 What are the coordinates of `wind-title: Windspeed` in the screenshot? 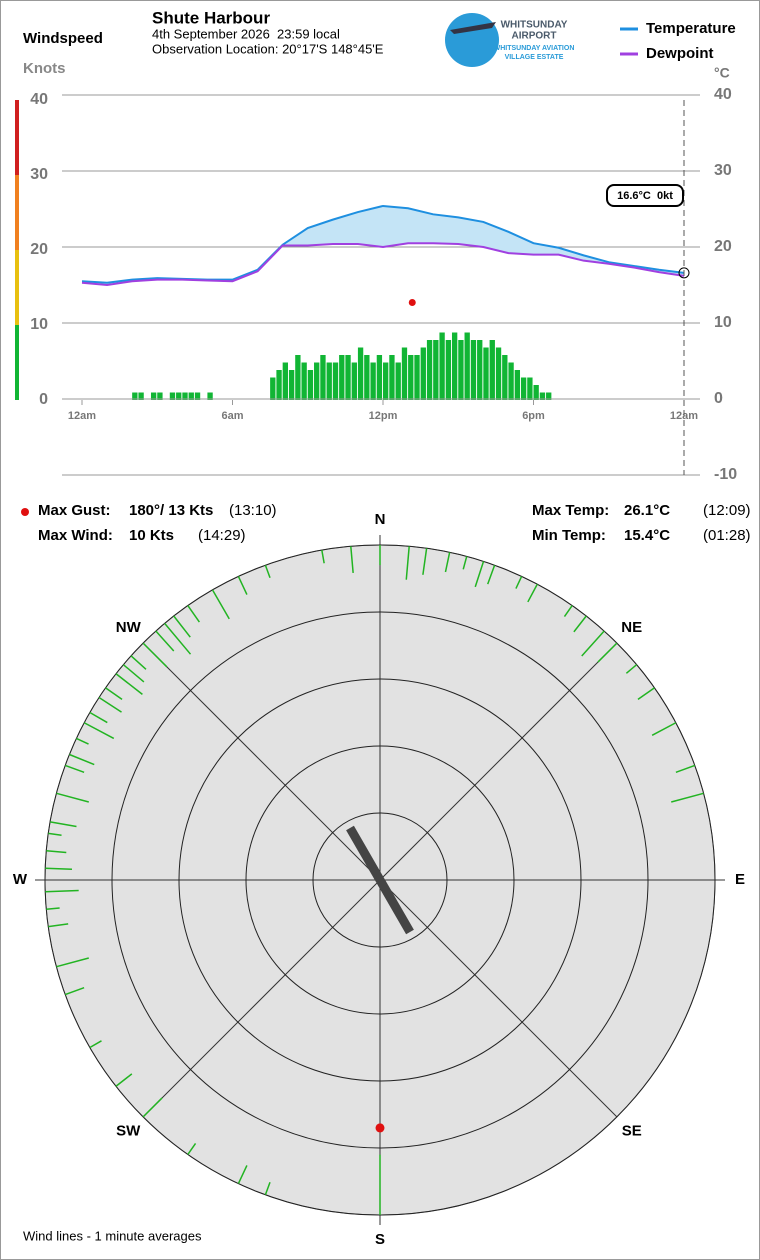 It's located at (63, 38).